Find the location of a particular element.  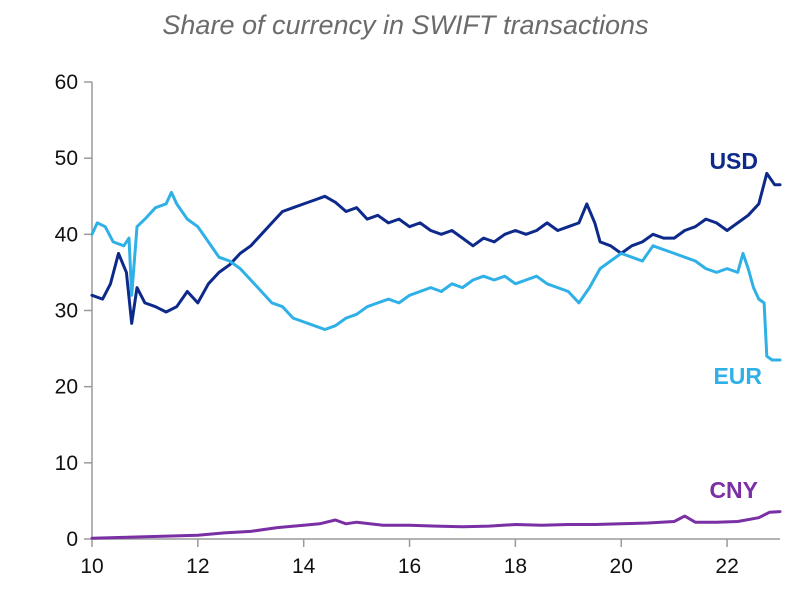

x-tick-label: 10 is located at coordinates (91, 566).